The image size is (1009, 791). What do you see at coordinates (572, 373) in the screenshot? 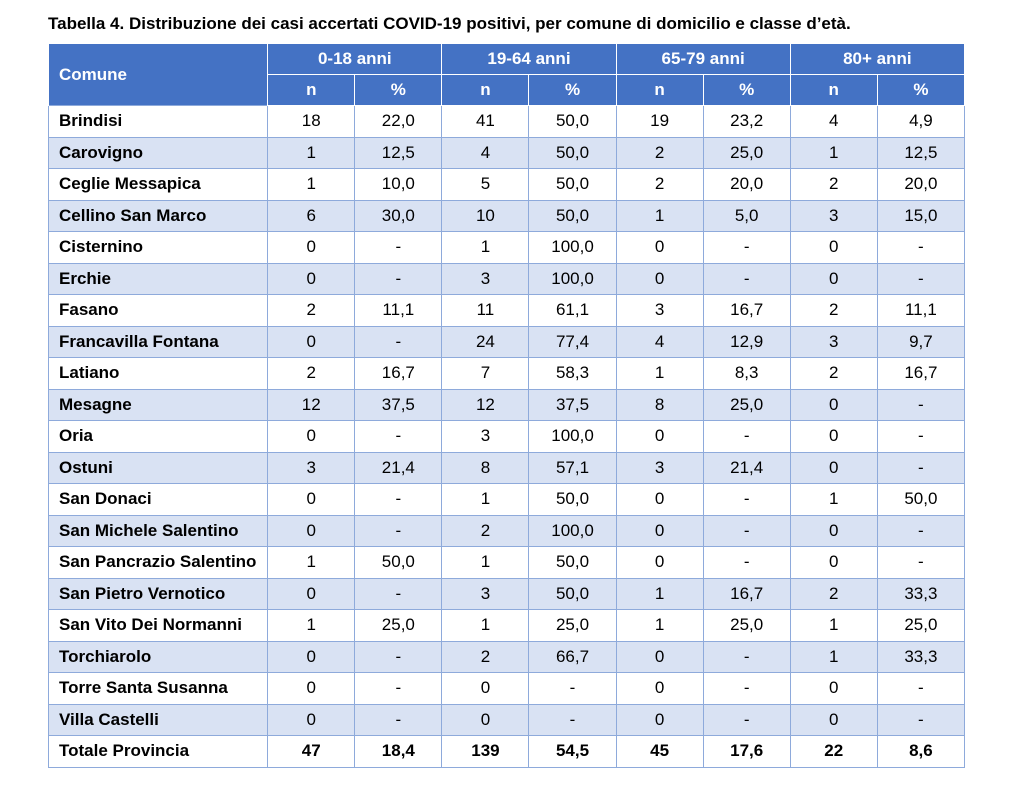
I see `table-cell: 58,3` at bounding box center [572, 373].